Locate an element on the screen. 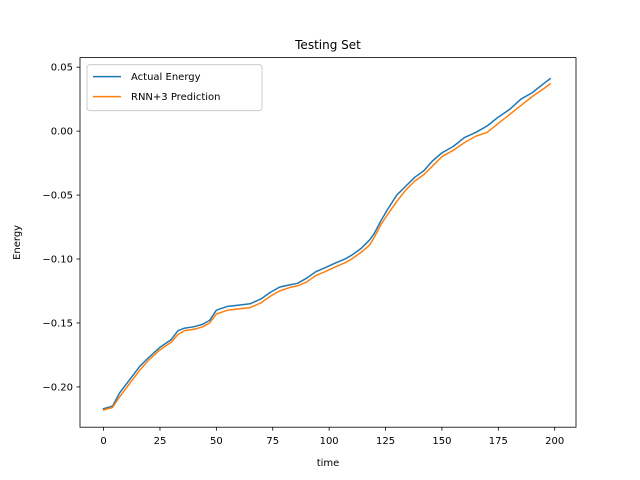  x-tick-label: 75 is located at coordinates (272, 441).